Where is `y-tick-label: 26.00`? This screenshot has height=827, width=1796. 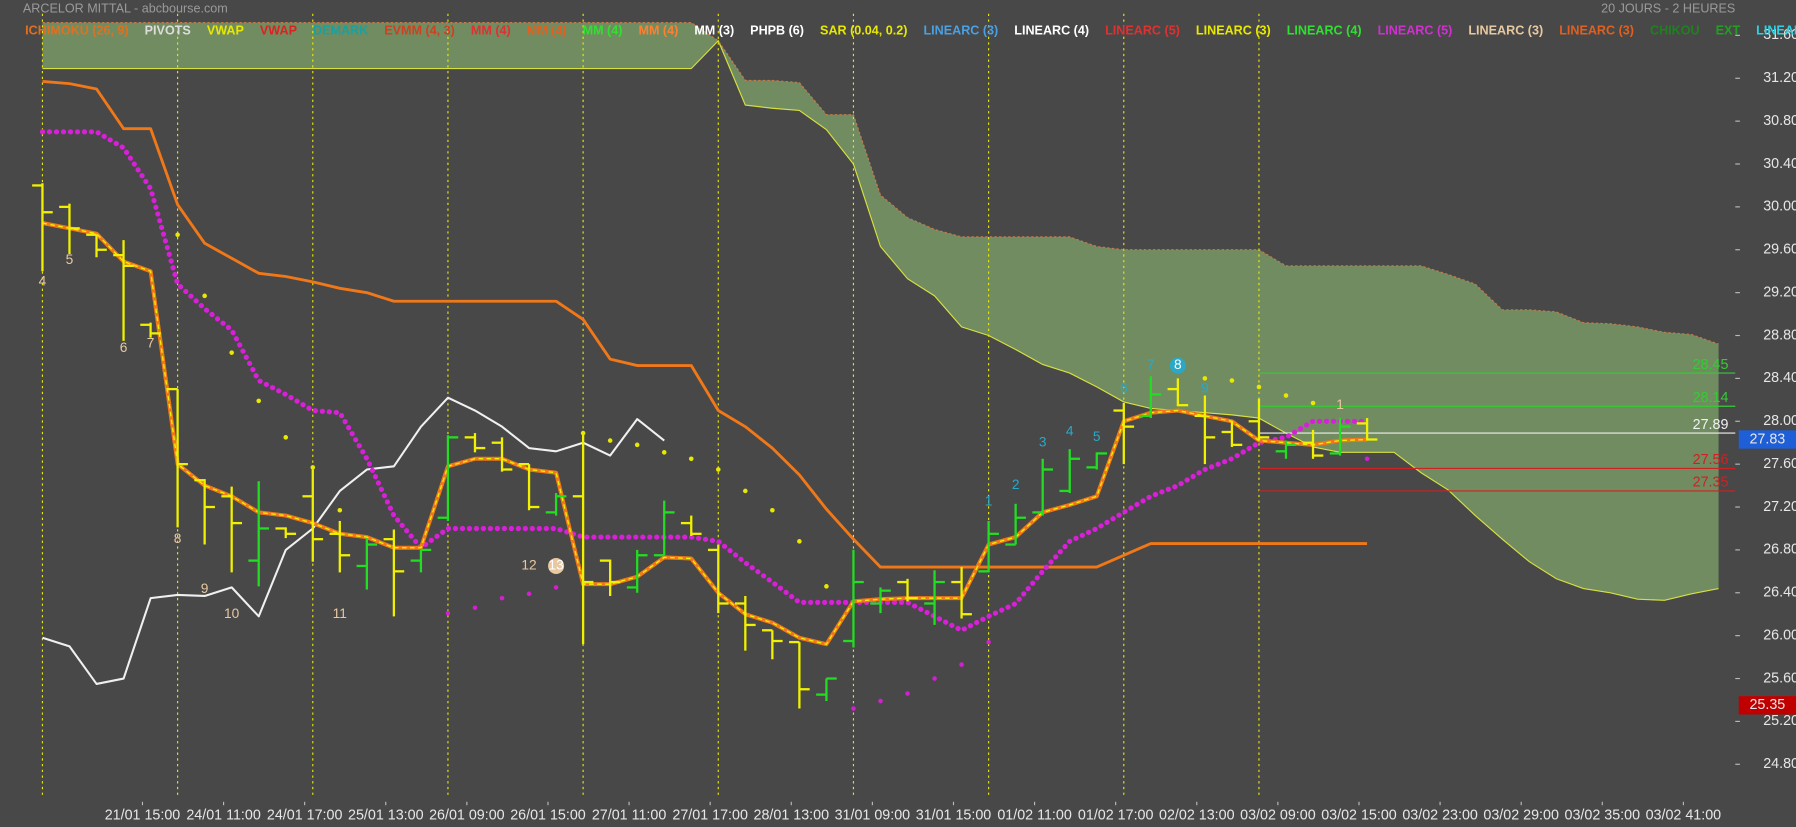 y-tick-label: 26.00 is located at coordinates (1779, 635).